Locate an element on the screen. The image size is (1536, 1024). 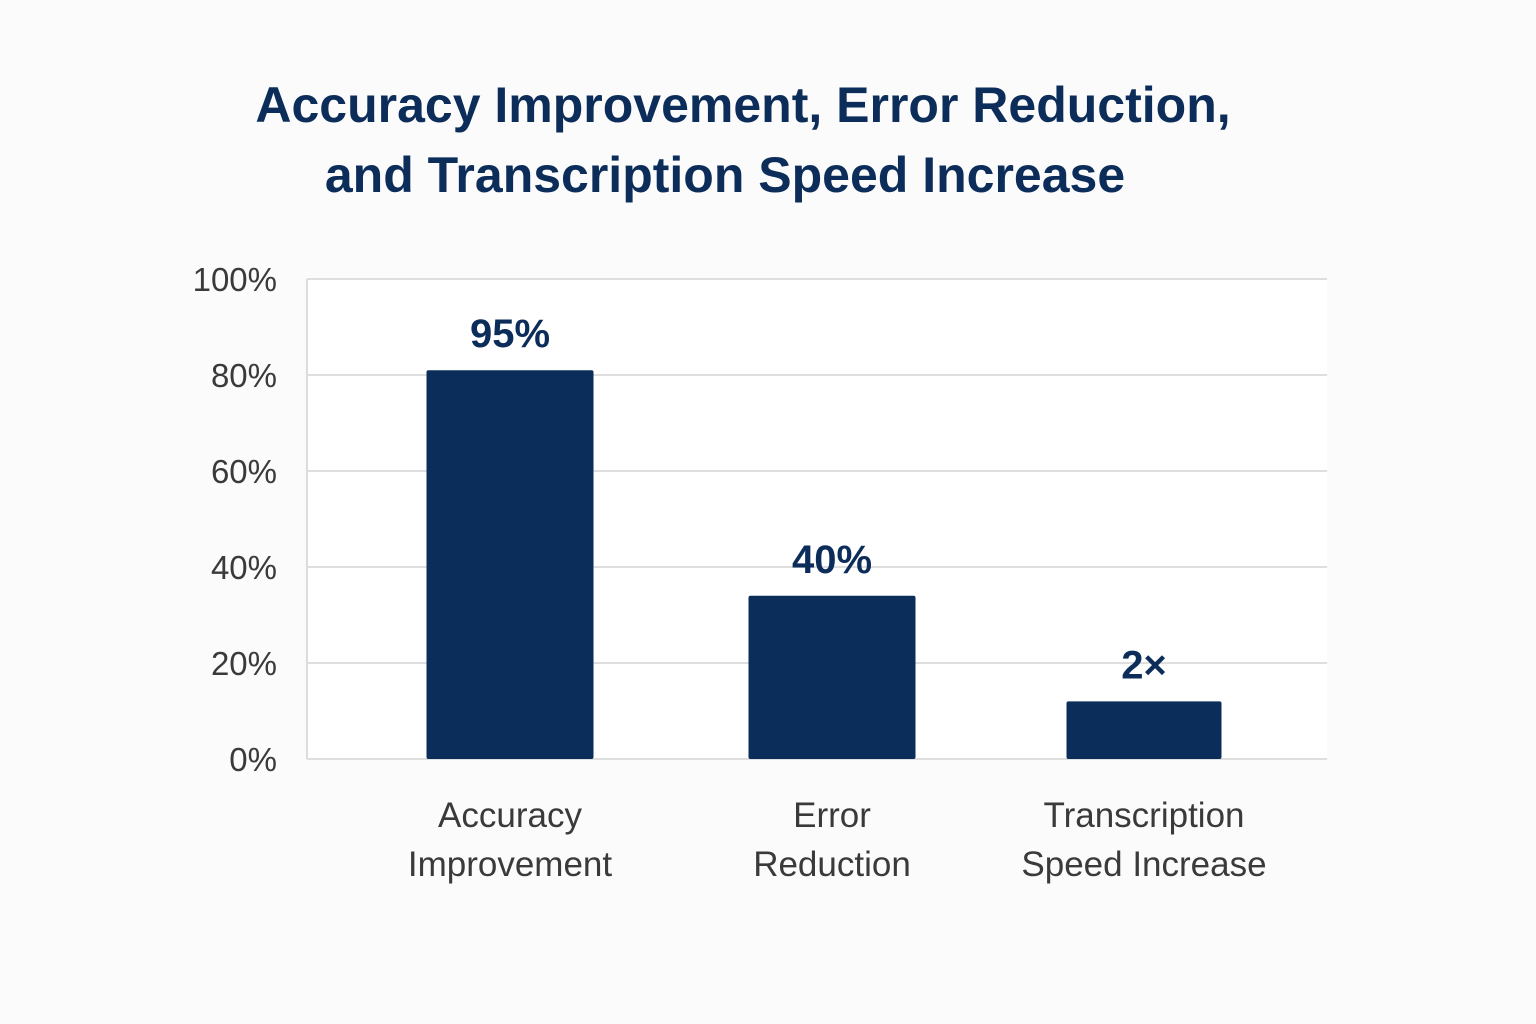
data-label: 95% is located at coordinates (510, 334).